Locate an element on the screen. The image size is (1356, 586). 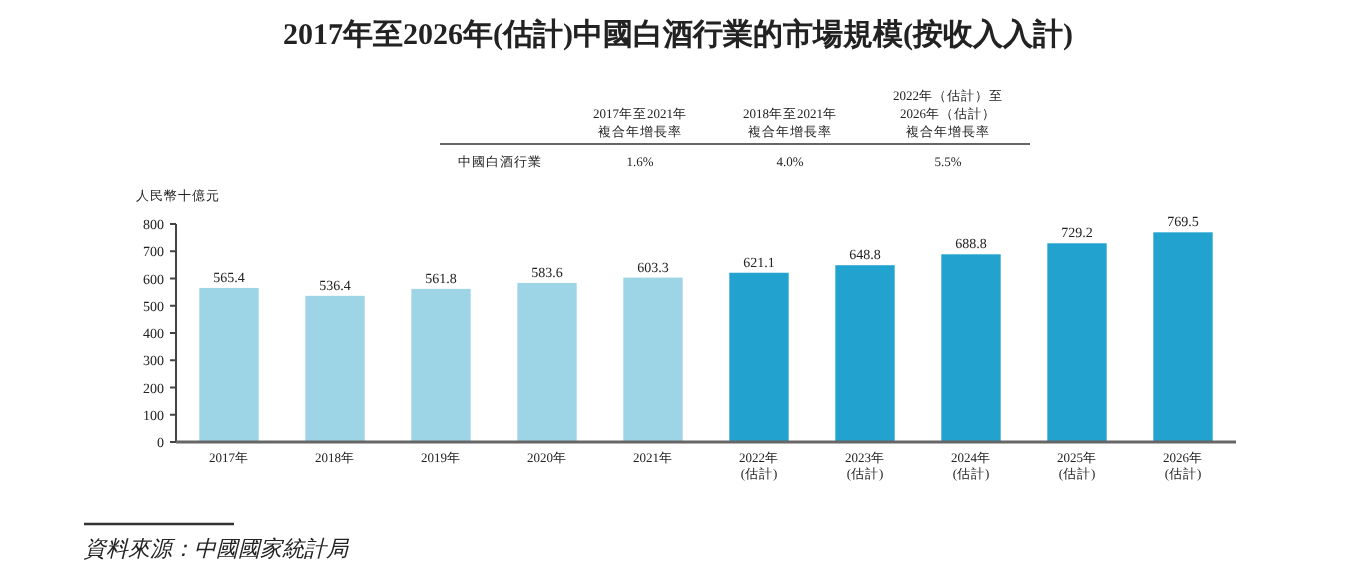
chart-title: 2017年至2026年(估計)中國白酒行業的市場規模(按收入入計) is located at coordinates (678, 34).